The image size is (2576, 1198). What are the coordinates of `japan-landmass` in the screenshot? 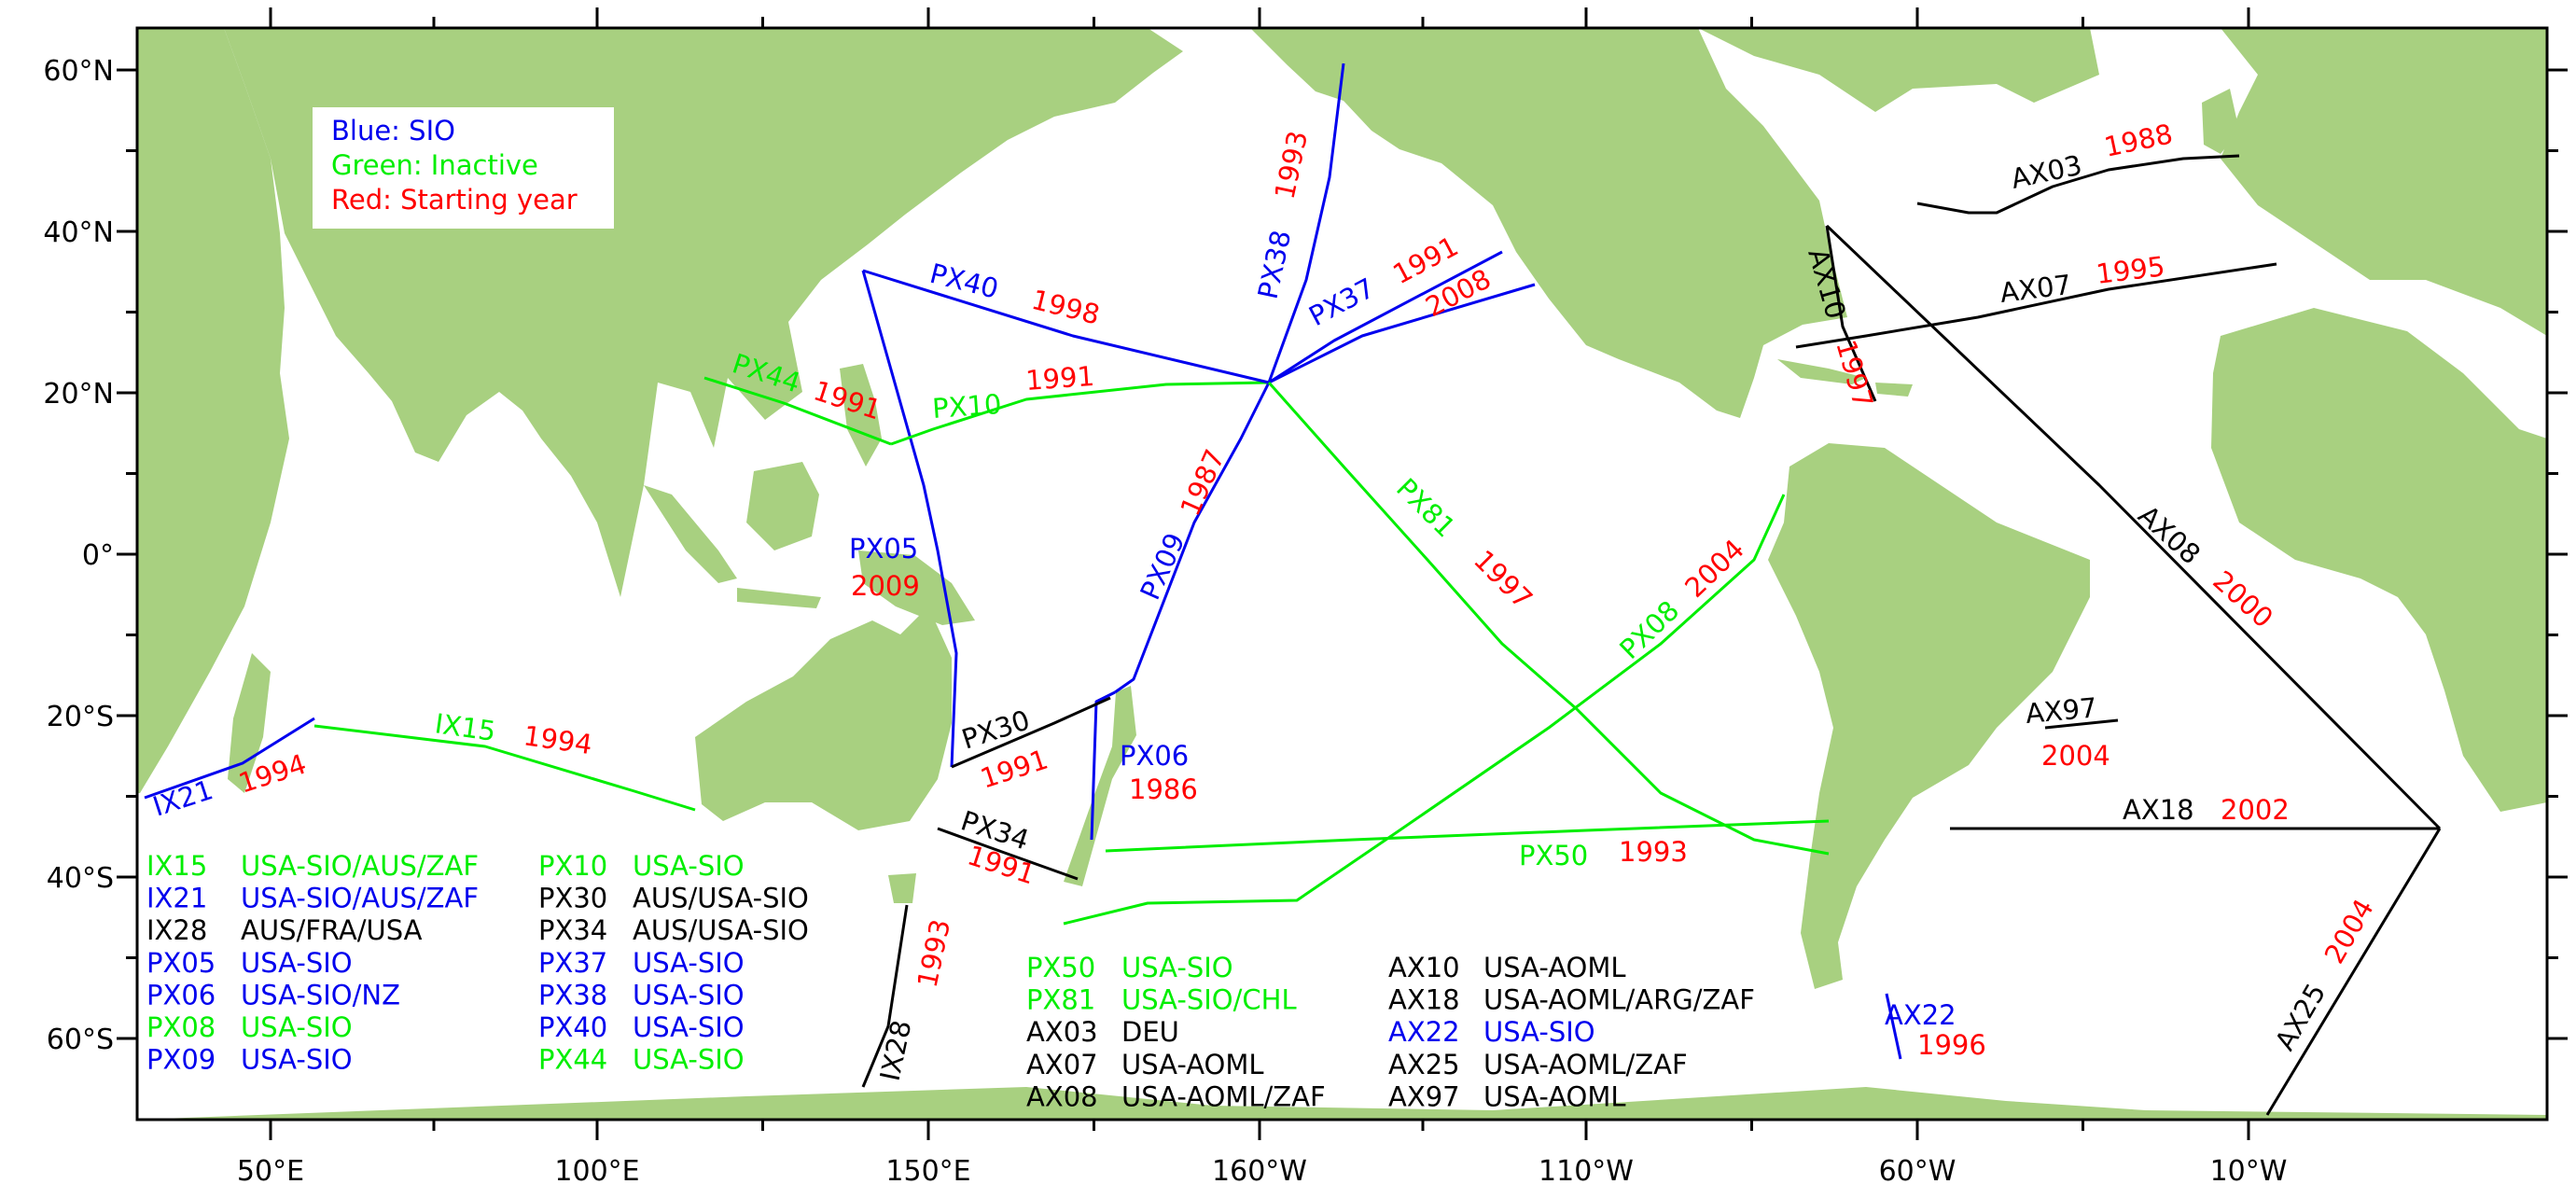 It's located at (897, 184).